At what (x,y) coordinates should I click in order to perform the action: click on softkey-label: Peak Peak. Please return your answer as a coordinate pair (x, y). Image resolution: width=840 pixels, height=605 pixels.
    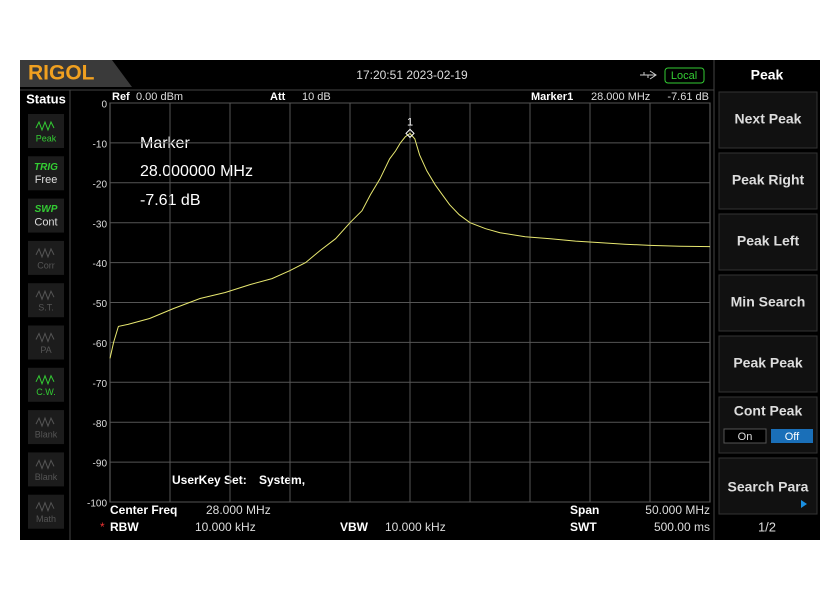
    Looking at the image, I should click on (767, 363).